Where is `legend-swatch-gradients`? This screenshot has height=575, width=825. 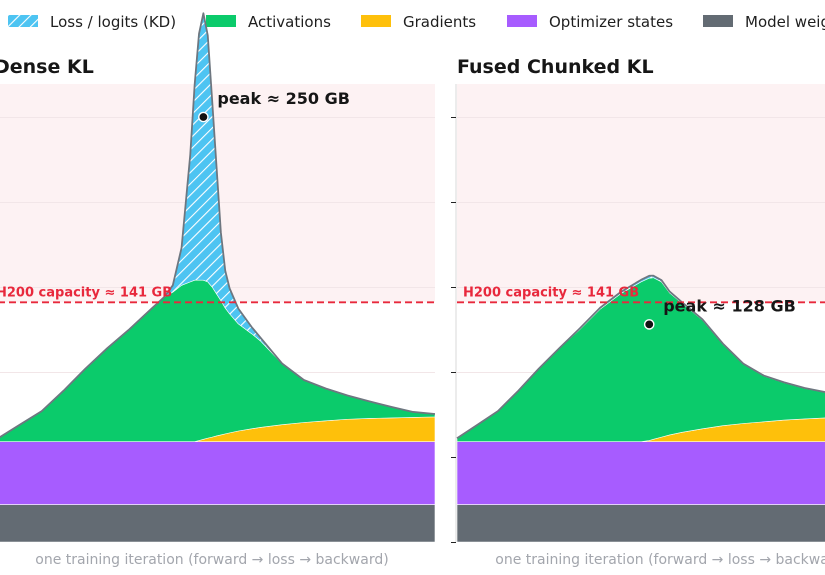 legend-swatch-gradients is located at coordinates (376, 21).